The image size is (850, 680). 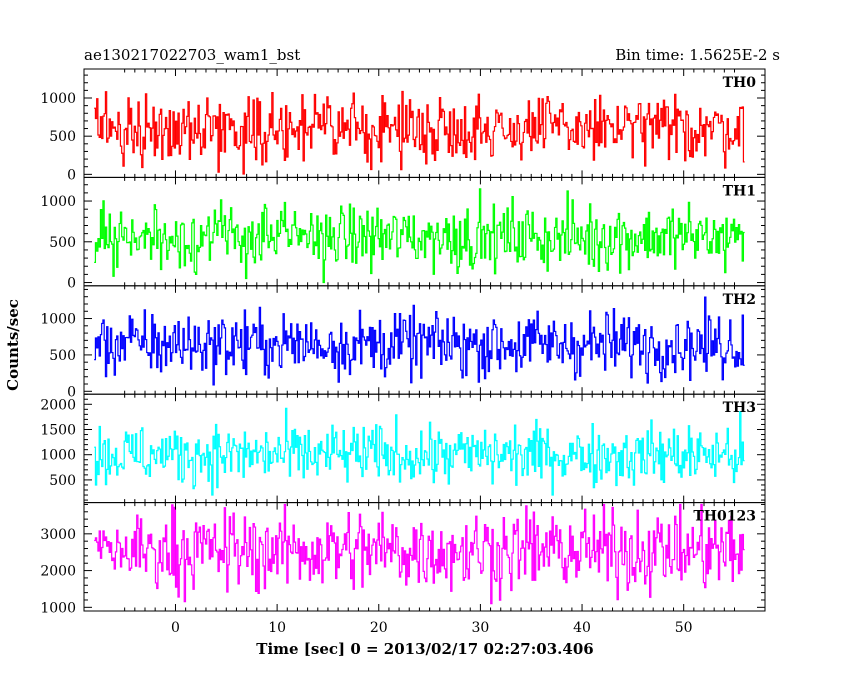 I want to click on chart-title: ae130217022703_wam1_bst, so click(x=192, y=55).